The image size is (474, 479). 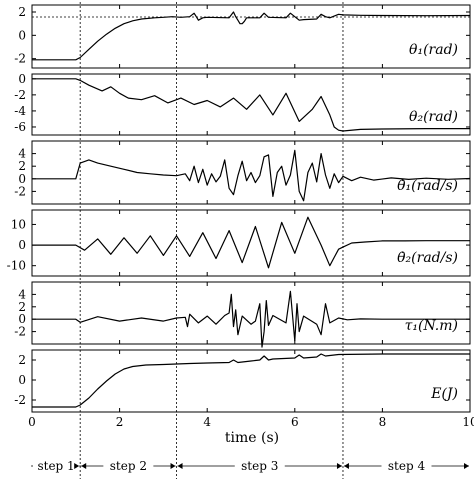 I want to click on panel-4: -10 0 10 θ̇₂(rad/s), so click(x=239, y=243).